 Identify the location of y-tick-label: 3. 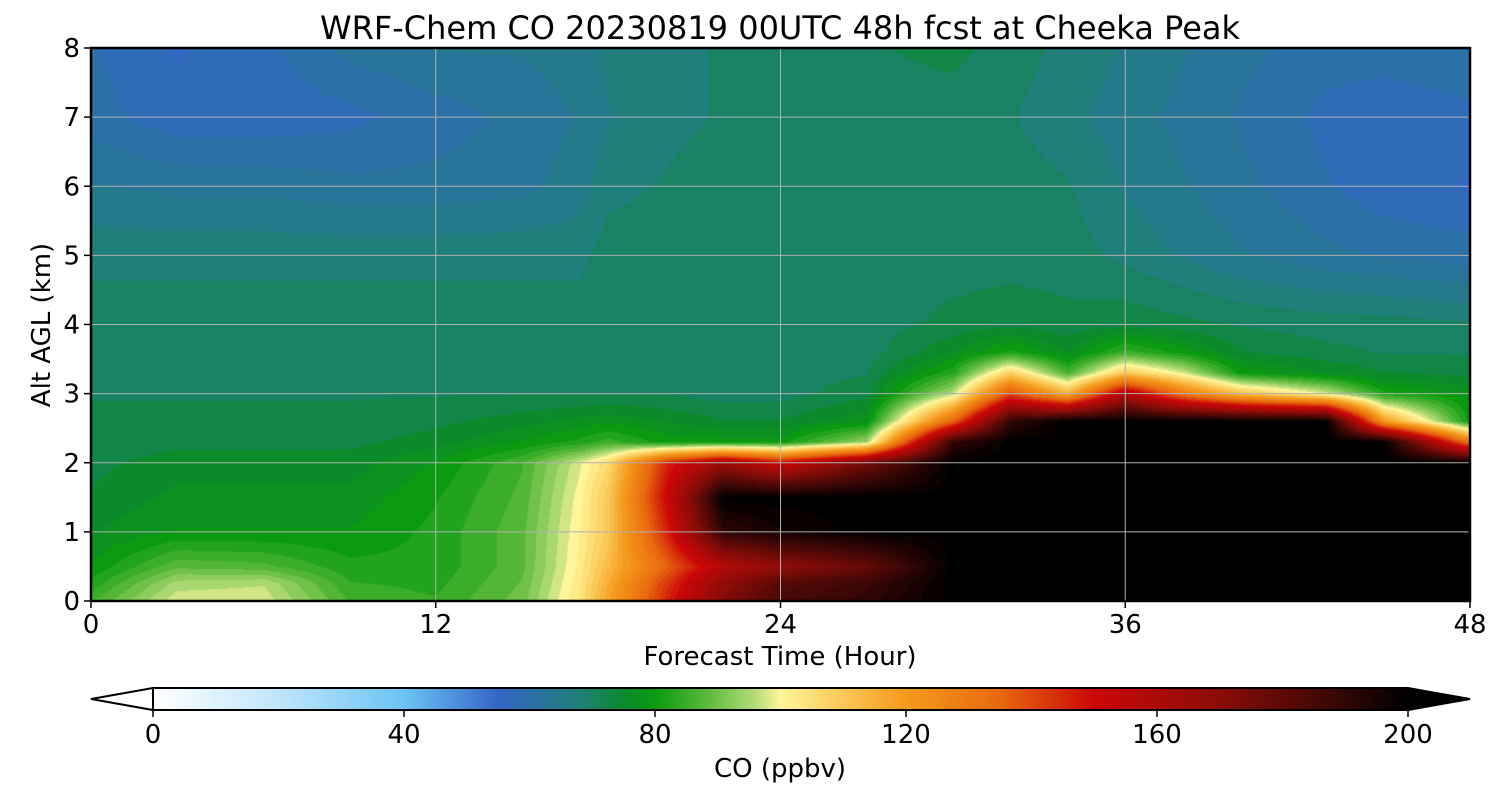
(71, 395).